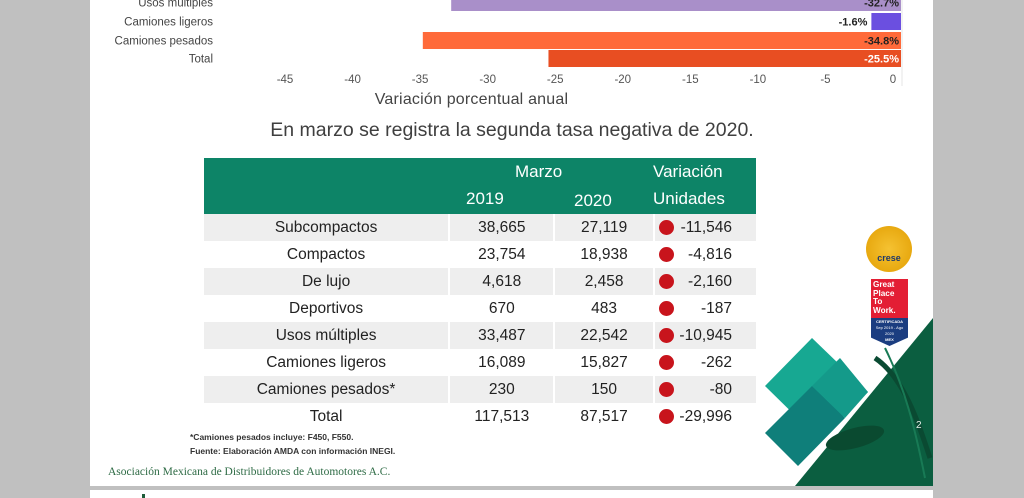 The width and height of the screenshot is (1024, 498). What do you see at coordinates (602, 227) in the screenshot?
I see `row-value-2020: 27,119` at bounding box center [602, 227].